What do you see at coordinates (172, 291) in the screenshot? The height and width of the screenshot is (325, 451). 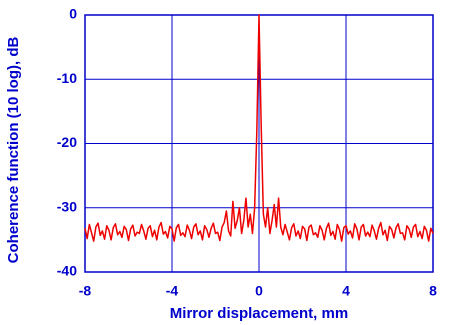 I see `x-tick-label: -4` at bounding box center [172, 291].